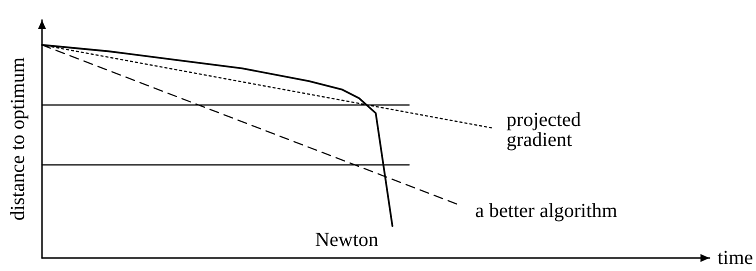 This screenshot has height=271, width=756. What do you see at coordinates (18, 138) in the screenshot?
I see `y-axis-title: distance to optimum` at bounding box center [18, 138].